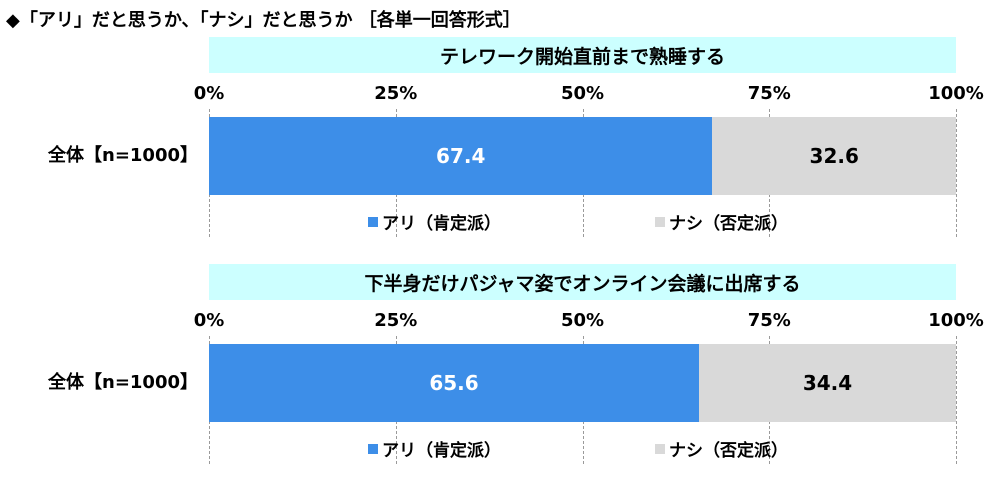 This screenshot has height=494, width=1000. Describe the element at coordinates (582, 282) in the screenshot. I see `chart-title: 下半身だけパジャマ姿でオンライン会議に出席する` at that location.